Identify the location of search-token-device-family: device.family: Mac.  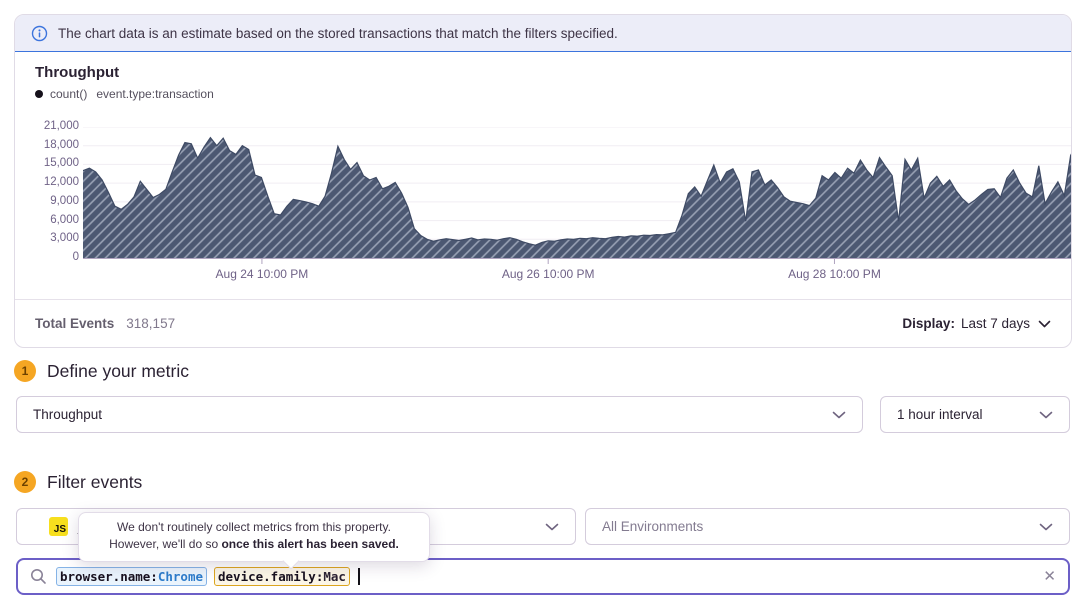
(282, 576).